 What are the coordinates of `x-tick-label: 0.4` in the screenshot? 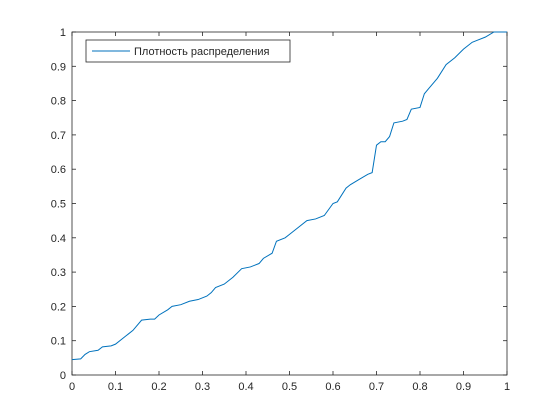 It's located at (245, 387).